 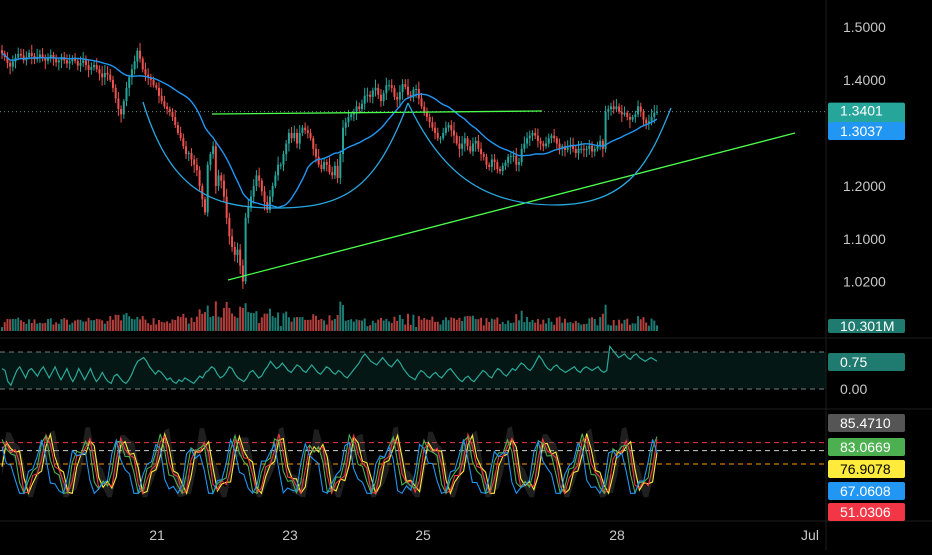 I want to click on right-cup-arc, so click(x=539, y=154).